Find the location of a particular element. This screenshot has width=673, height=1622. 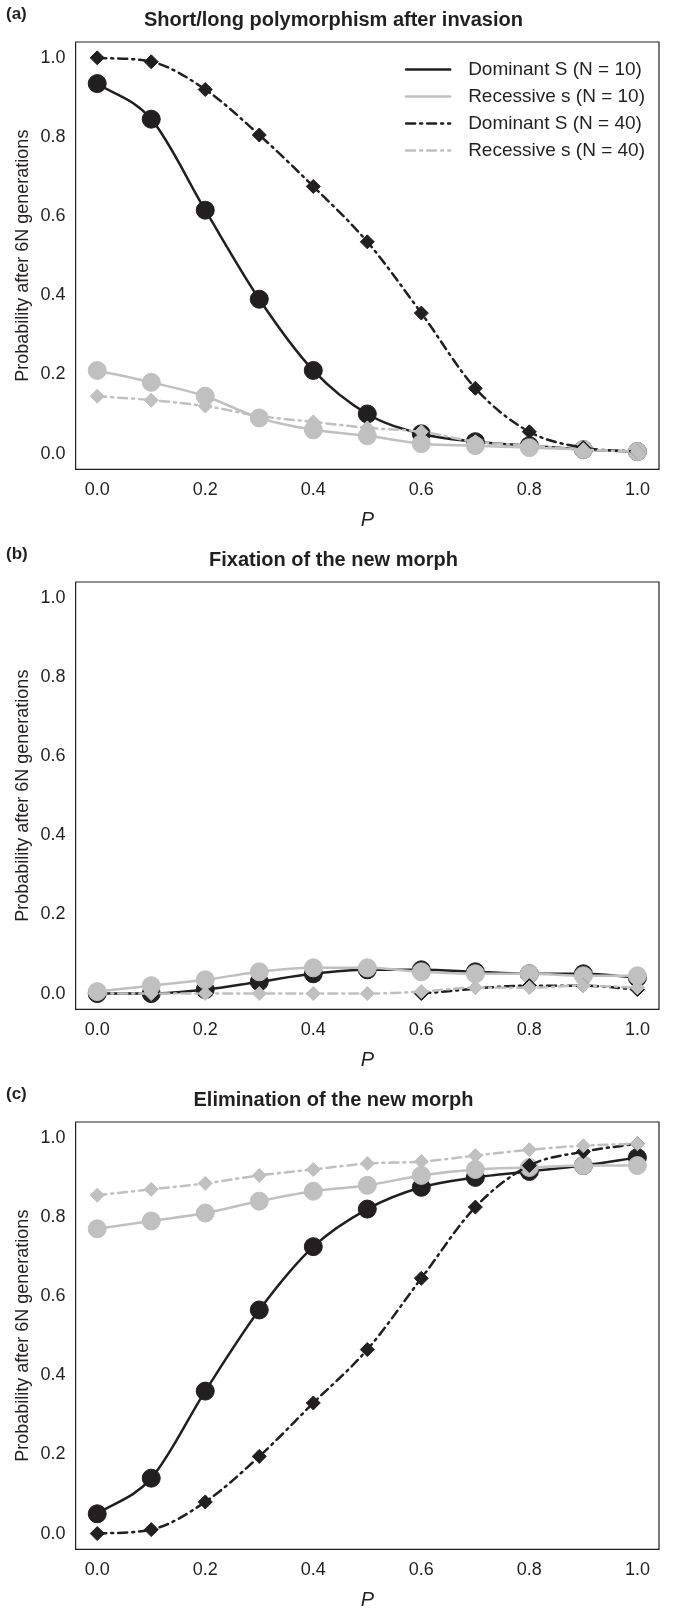

text: (b) is located at coordinates (17, 554).